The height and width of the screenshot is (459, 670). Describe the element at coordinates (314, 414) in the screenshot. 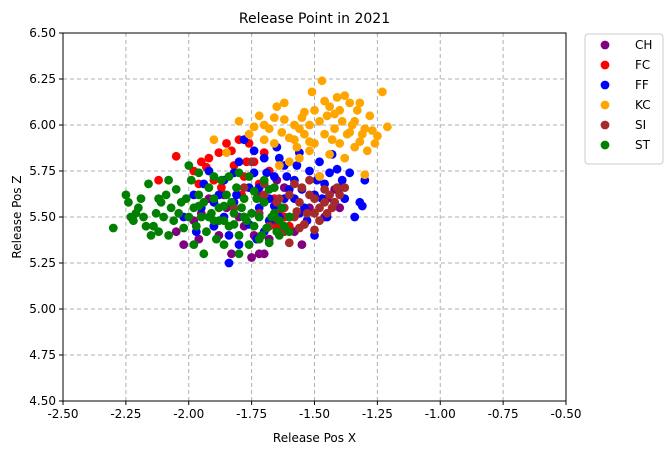

I see `x-tick-label: -1.50` at that location.